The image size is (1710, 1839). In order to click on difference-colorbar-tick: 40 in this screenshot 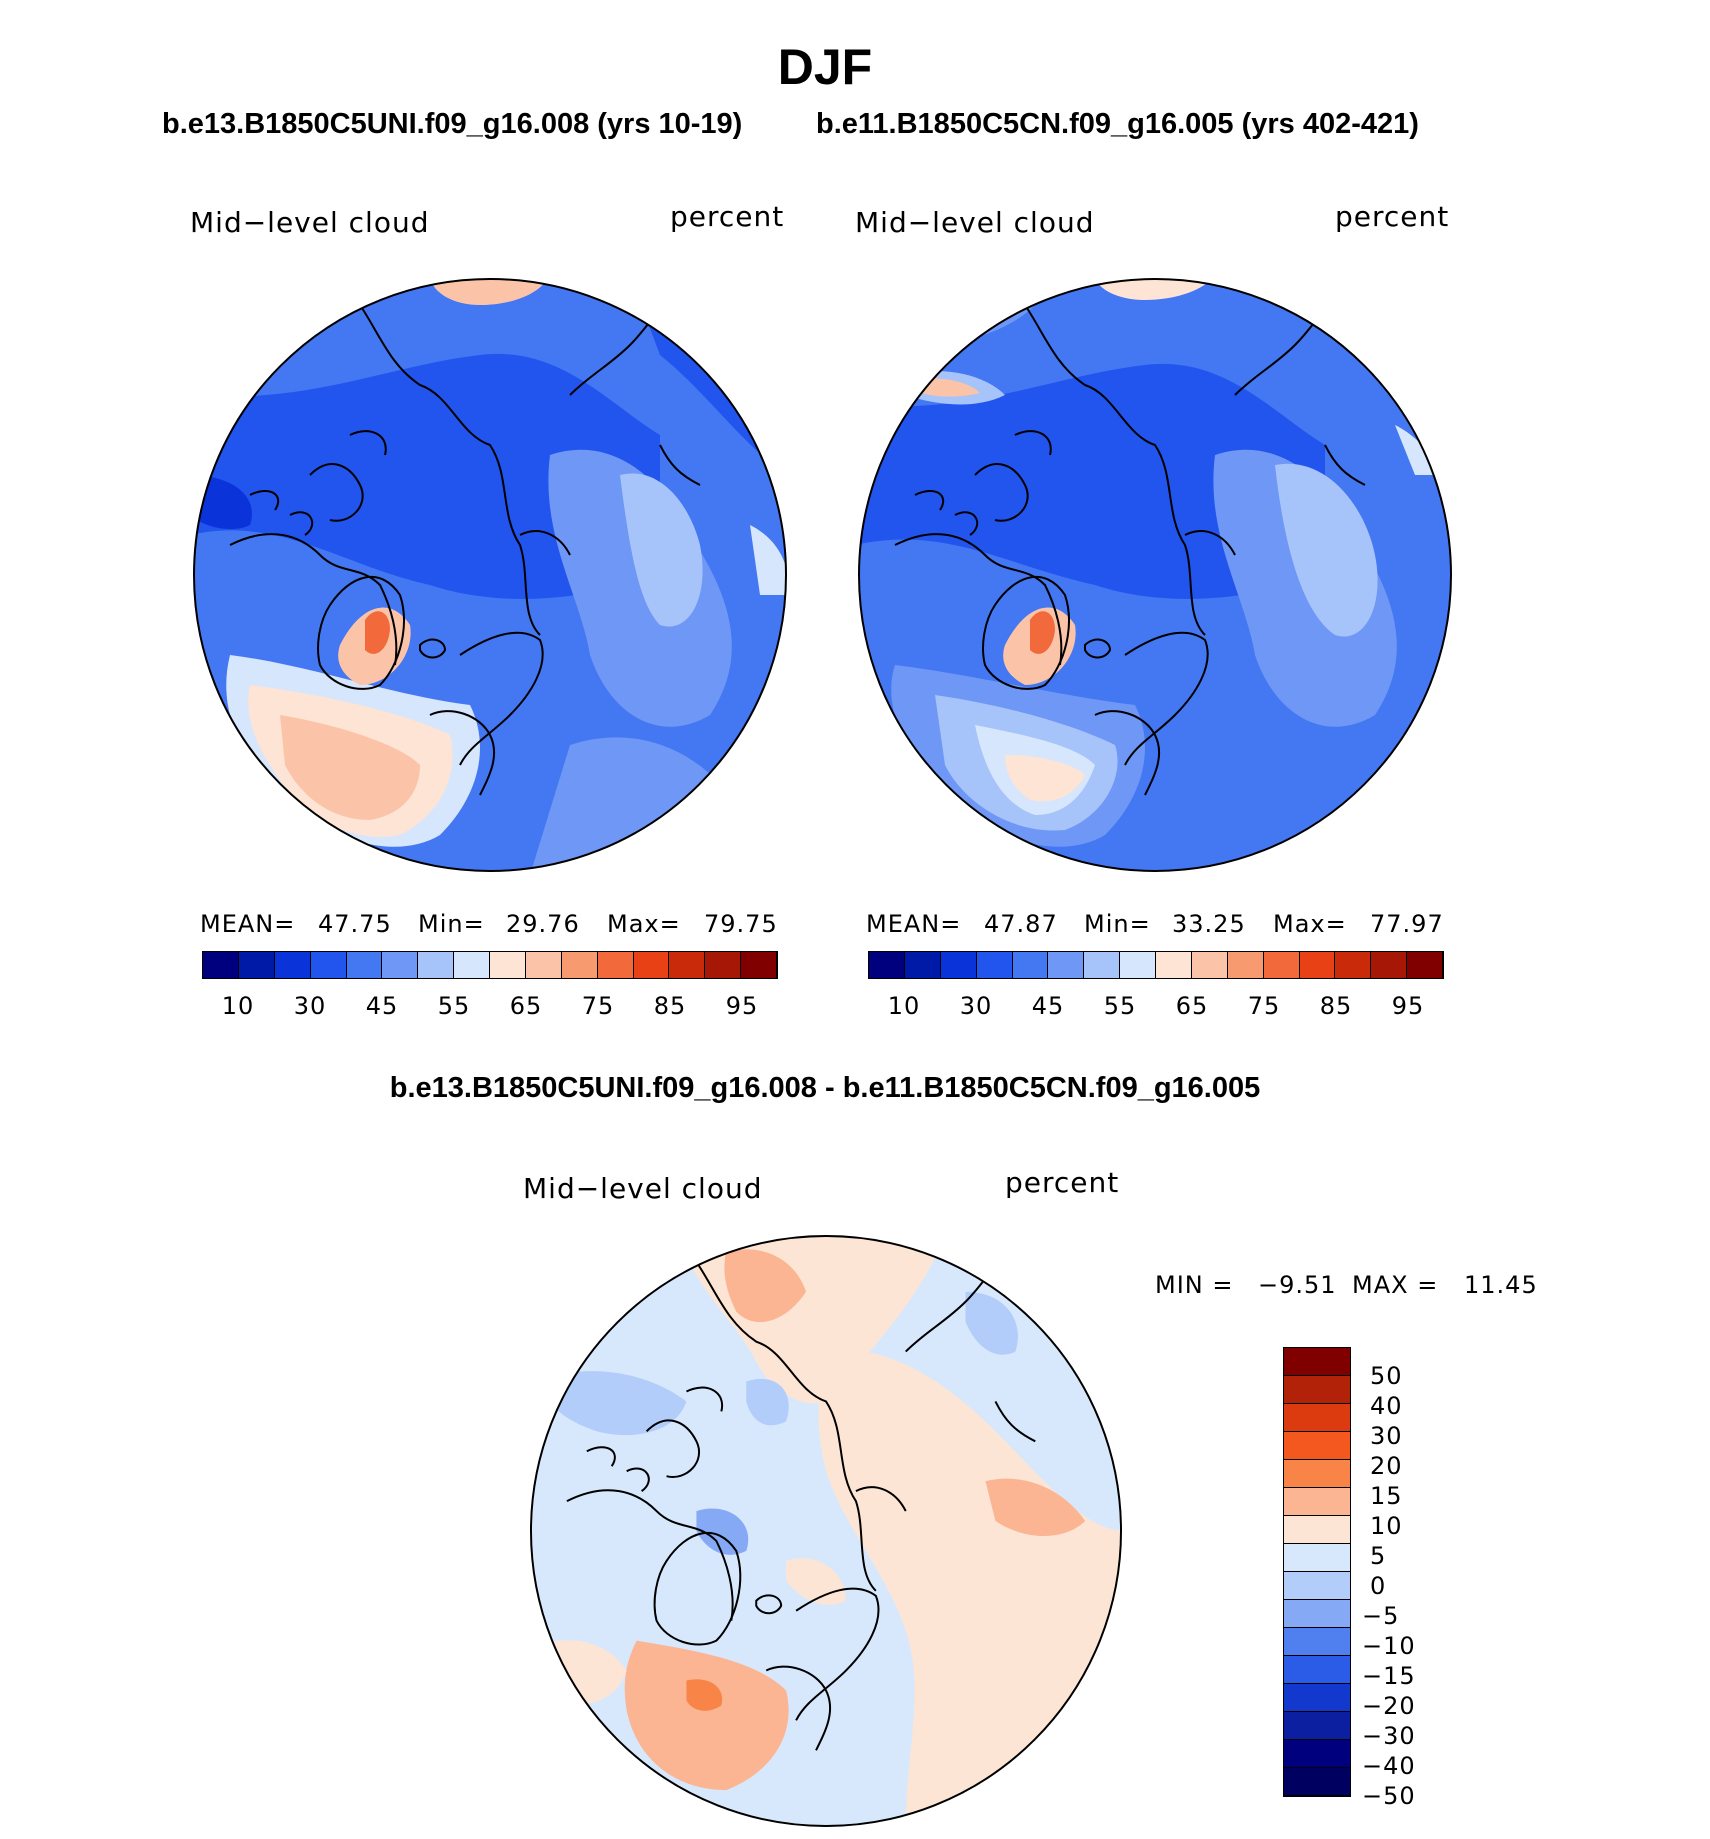, I will do `click(1386, 1406)`.